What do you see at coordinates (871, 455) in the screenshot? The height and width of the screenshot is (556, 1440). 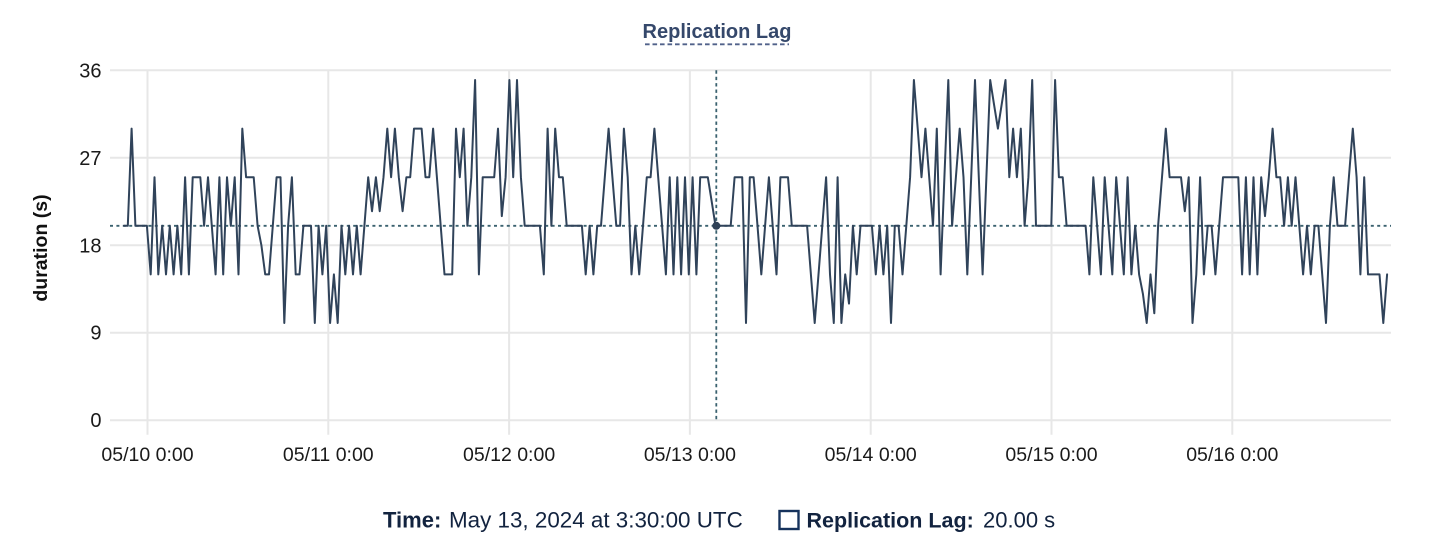 I see `svg-text: 05/14 0:00` at bounding box center [871, 455].